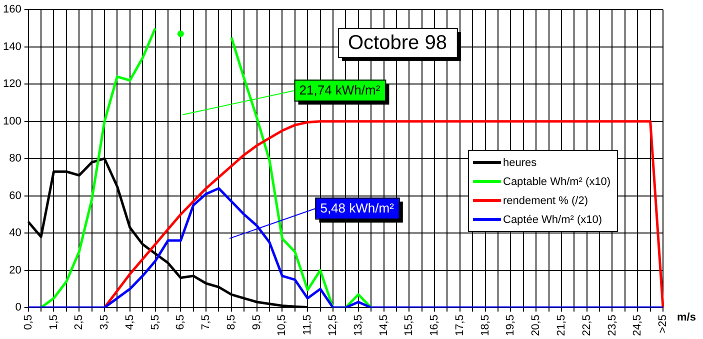 The width and height of the screenshot is (703, 339). What do you see at coordinates (552, 220) in the screenshot?
I see `legend-label: Captée Wh/m² (x10)` at bounding box center [552, 220].